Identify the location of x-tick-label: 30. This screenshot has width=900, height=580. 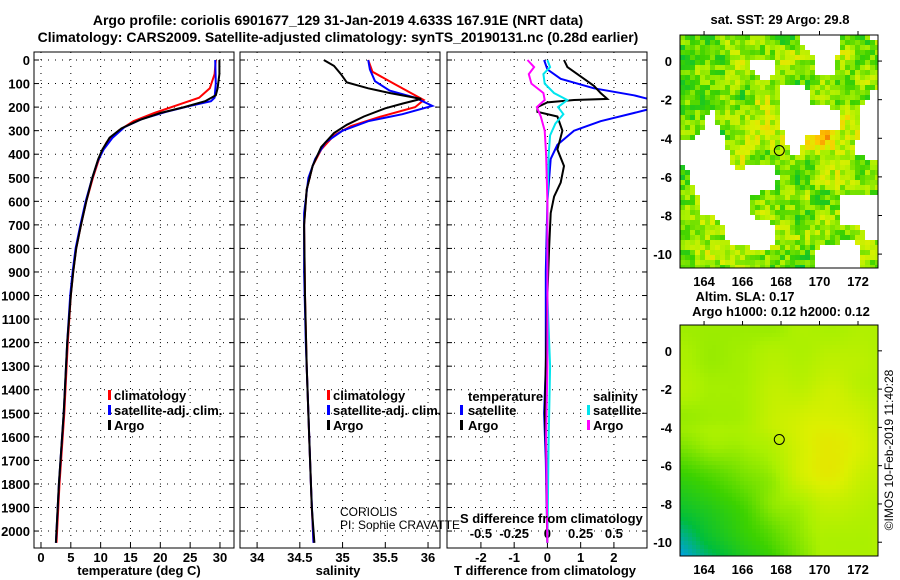
(220, 557).